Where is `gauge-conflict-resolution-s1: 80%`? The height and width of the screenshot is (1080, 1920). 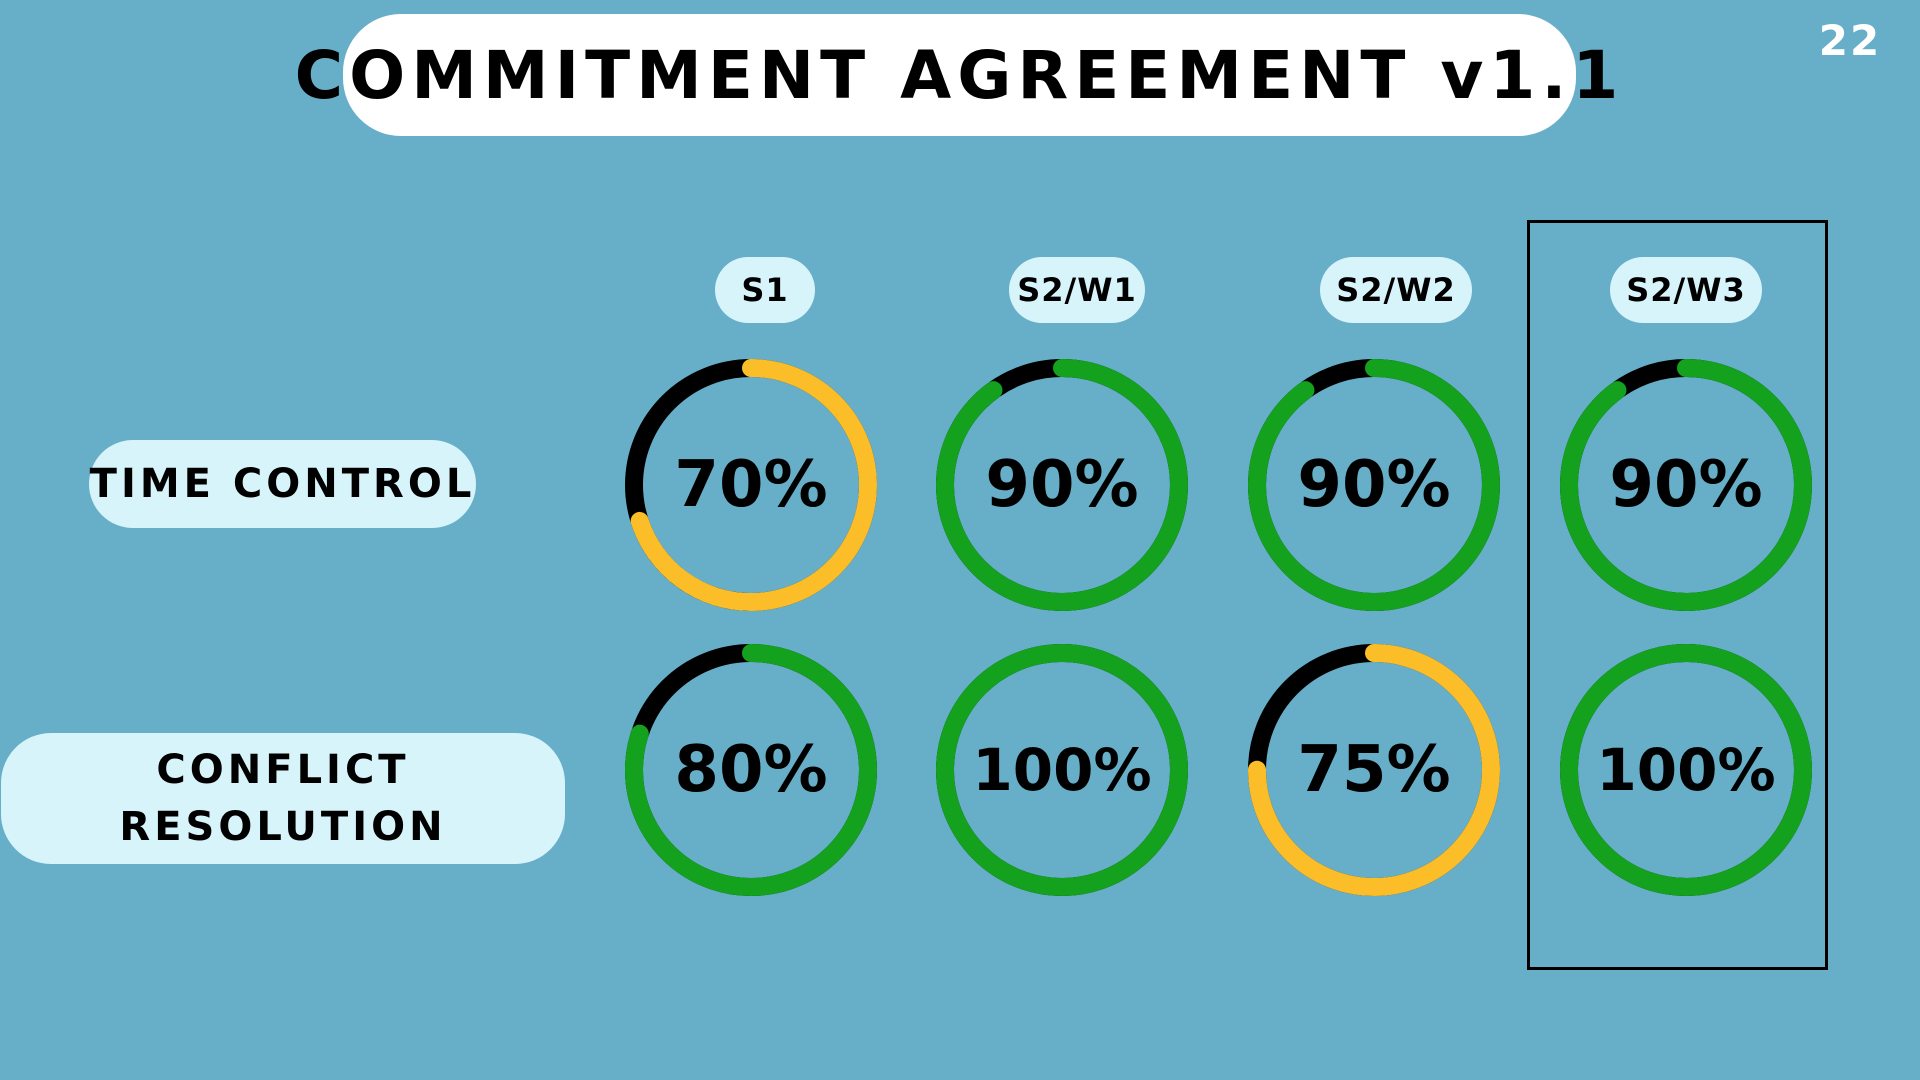 gauge-conflict-resolution-s1: 80% is located at coordinates (751, 770).